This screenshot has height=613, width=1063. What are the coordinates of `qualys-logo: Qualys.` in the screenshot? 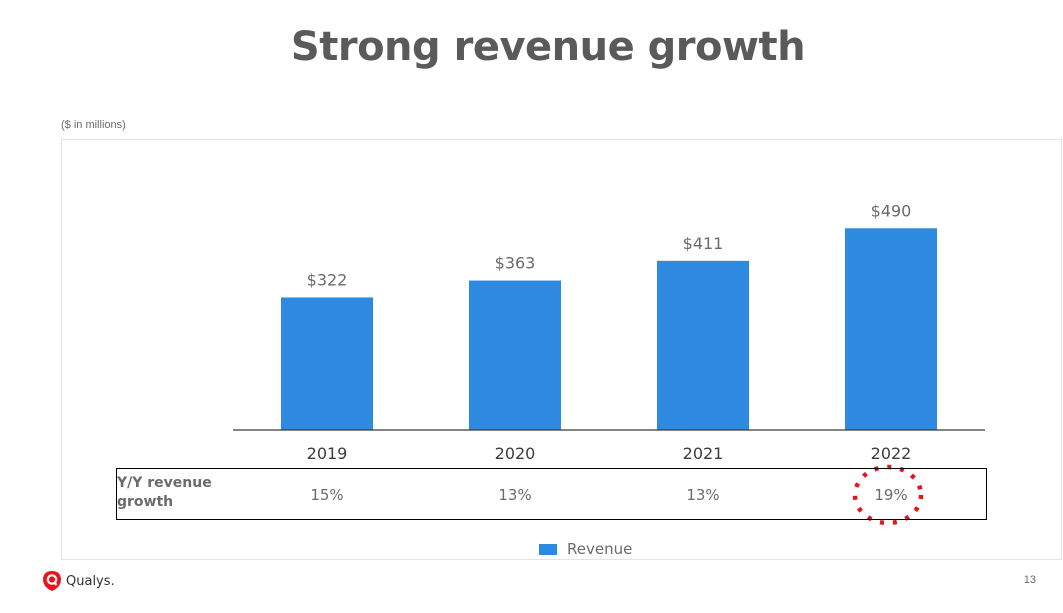 It's located at (78, 581).